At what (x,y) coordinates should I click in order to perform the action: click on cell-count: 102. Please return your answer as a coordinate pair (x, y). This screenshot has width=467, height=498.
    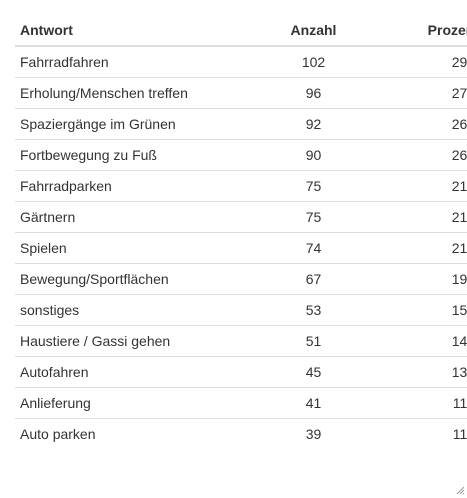
    Looking at the image, I should click on (313, 62).